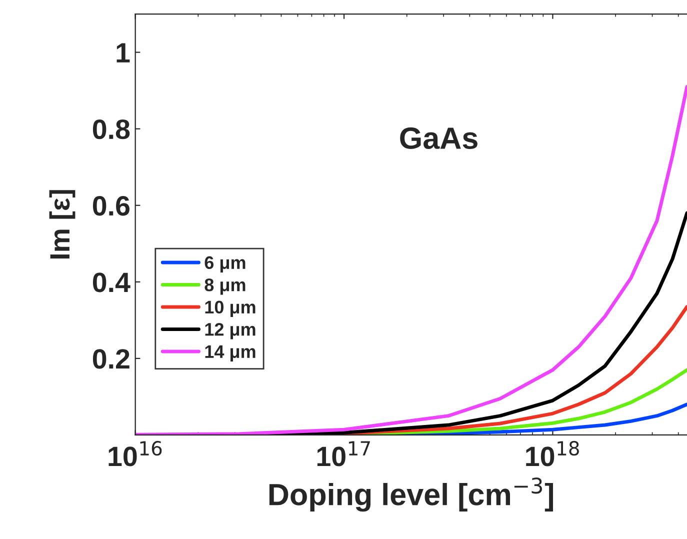 Image resolution: width=687 pixels, height=539 pixels. I want to click on legend-label: 10 μm, so click(230, 309).